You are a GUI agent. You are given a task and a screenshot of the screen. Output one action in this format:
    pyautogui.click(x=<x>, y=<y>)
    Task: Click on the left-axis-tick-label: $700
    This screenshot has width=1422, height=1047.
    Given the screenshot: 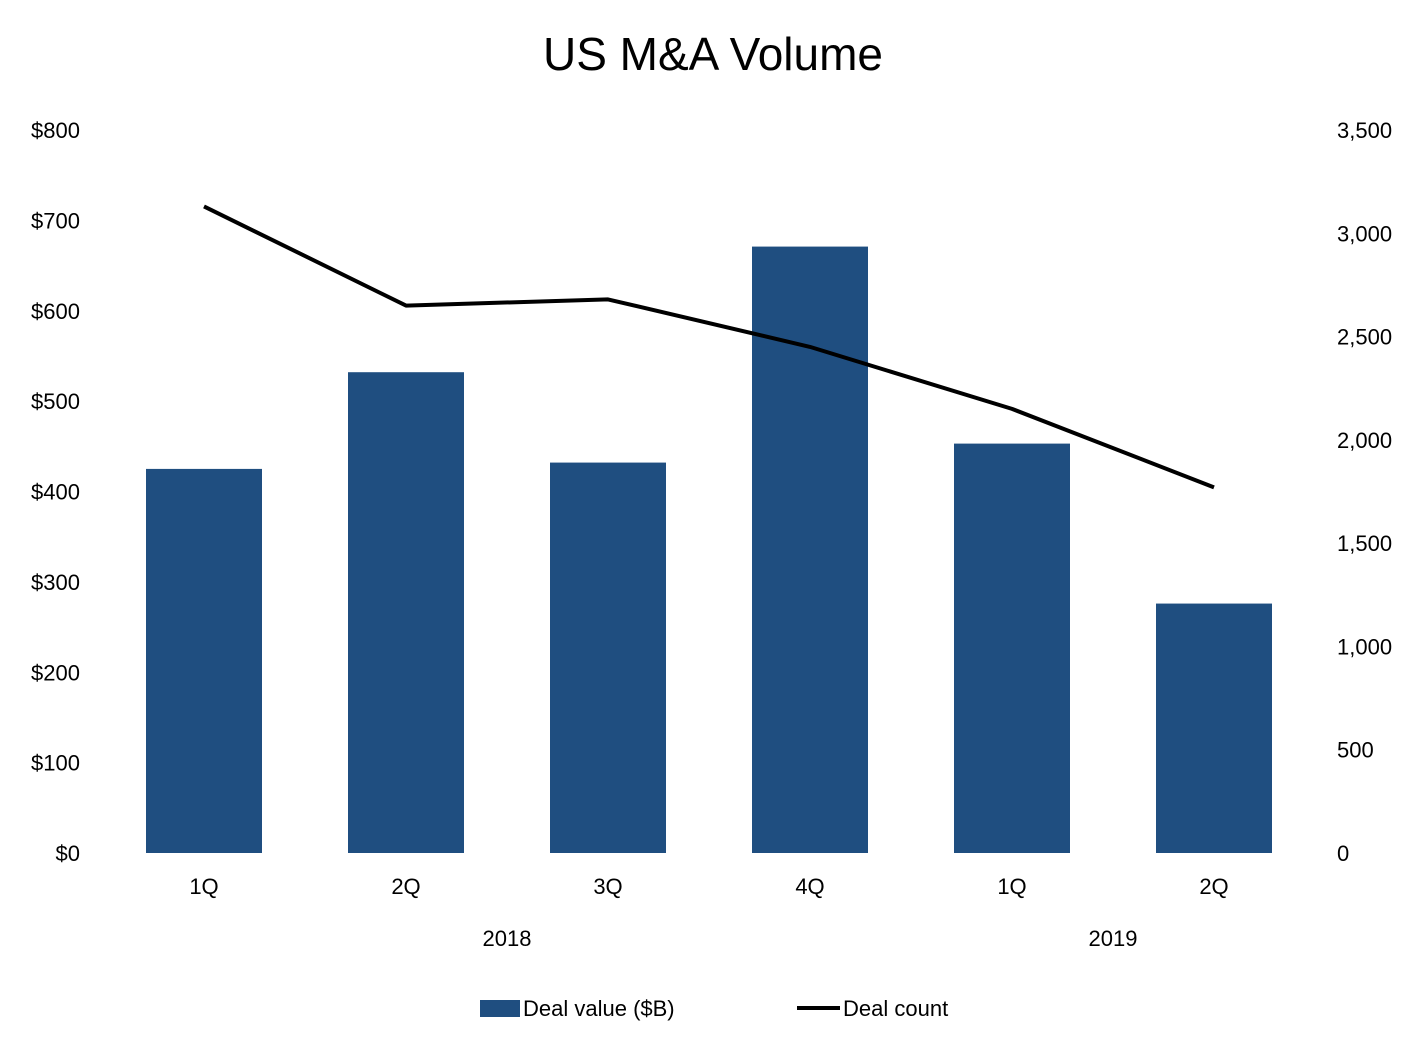 What is the action you would take?
    pyautogui.click(x=55, y=220)
    